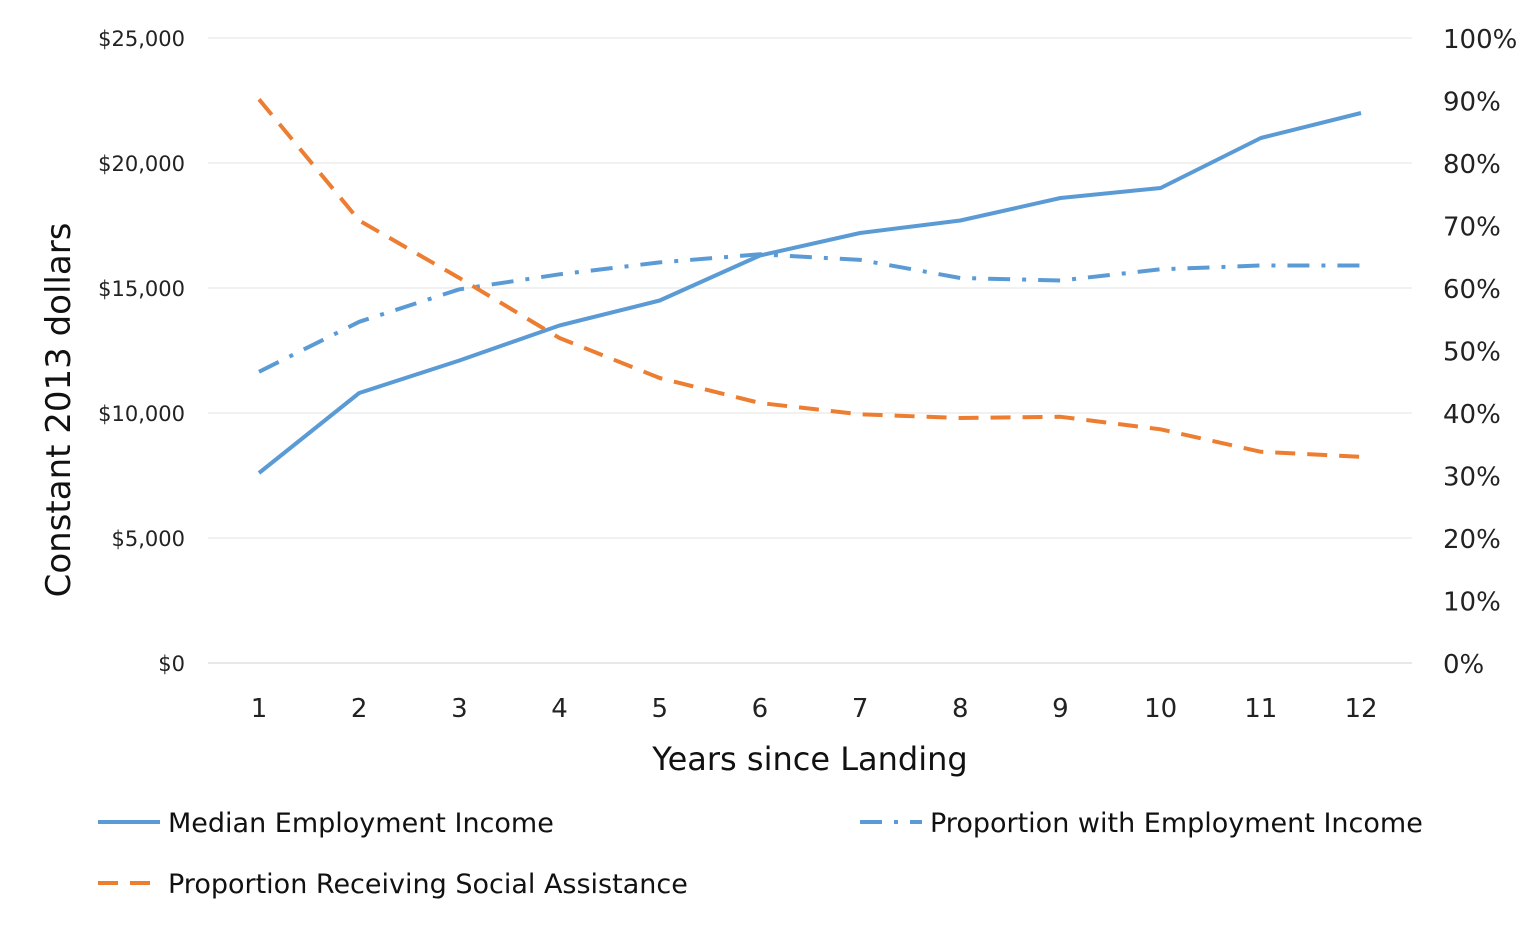  Describe the element at coordinates (361, 823) in the screenshot. I see `legend-label: Median Employment Income` at that location.